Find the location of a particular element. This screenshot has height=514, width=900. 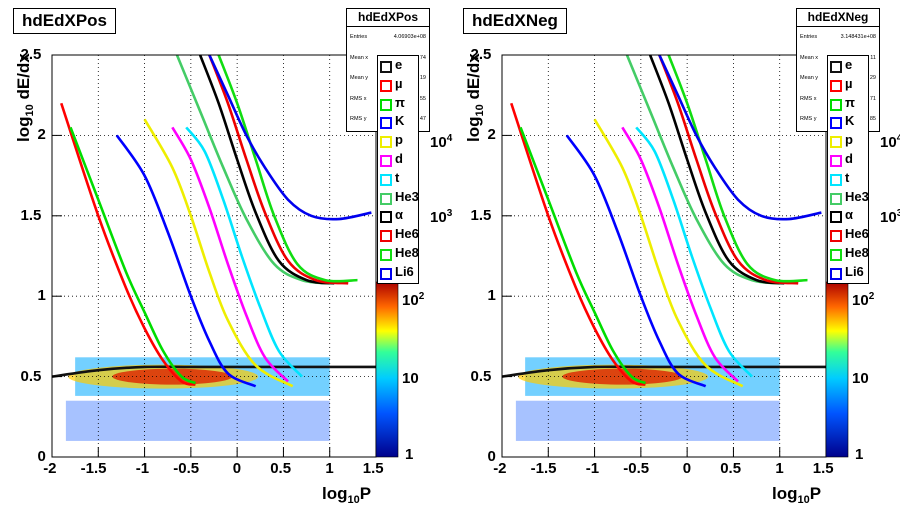

stats-value: 47 is located at coordinates (422, 119).